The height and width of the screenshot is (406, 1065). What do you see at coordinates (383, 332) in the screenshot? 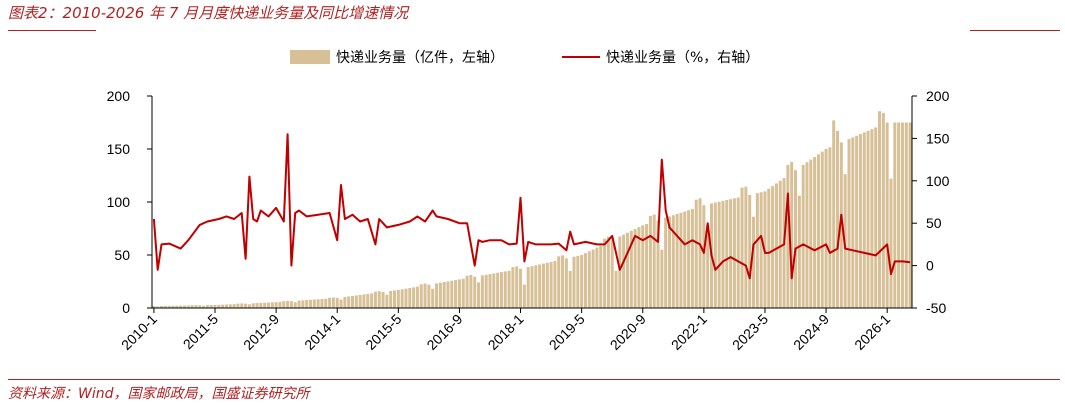
I see `x-axis-tick-label: 2015-5` at bounding box center [383, 332].